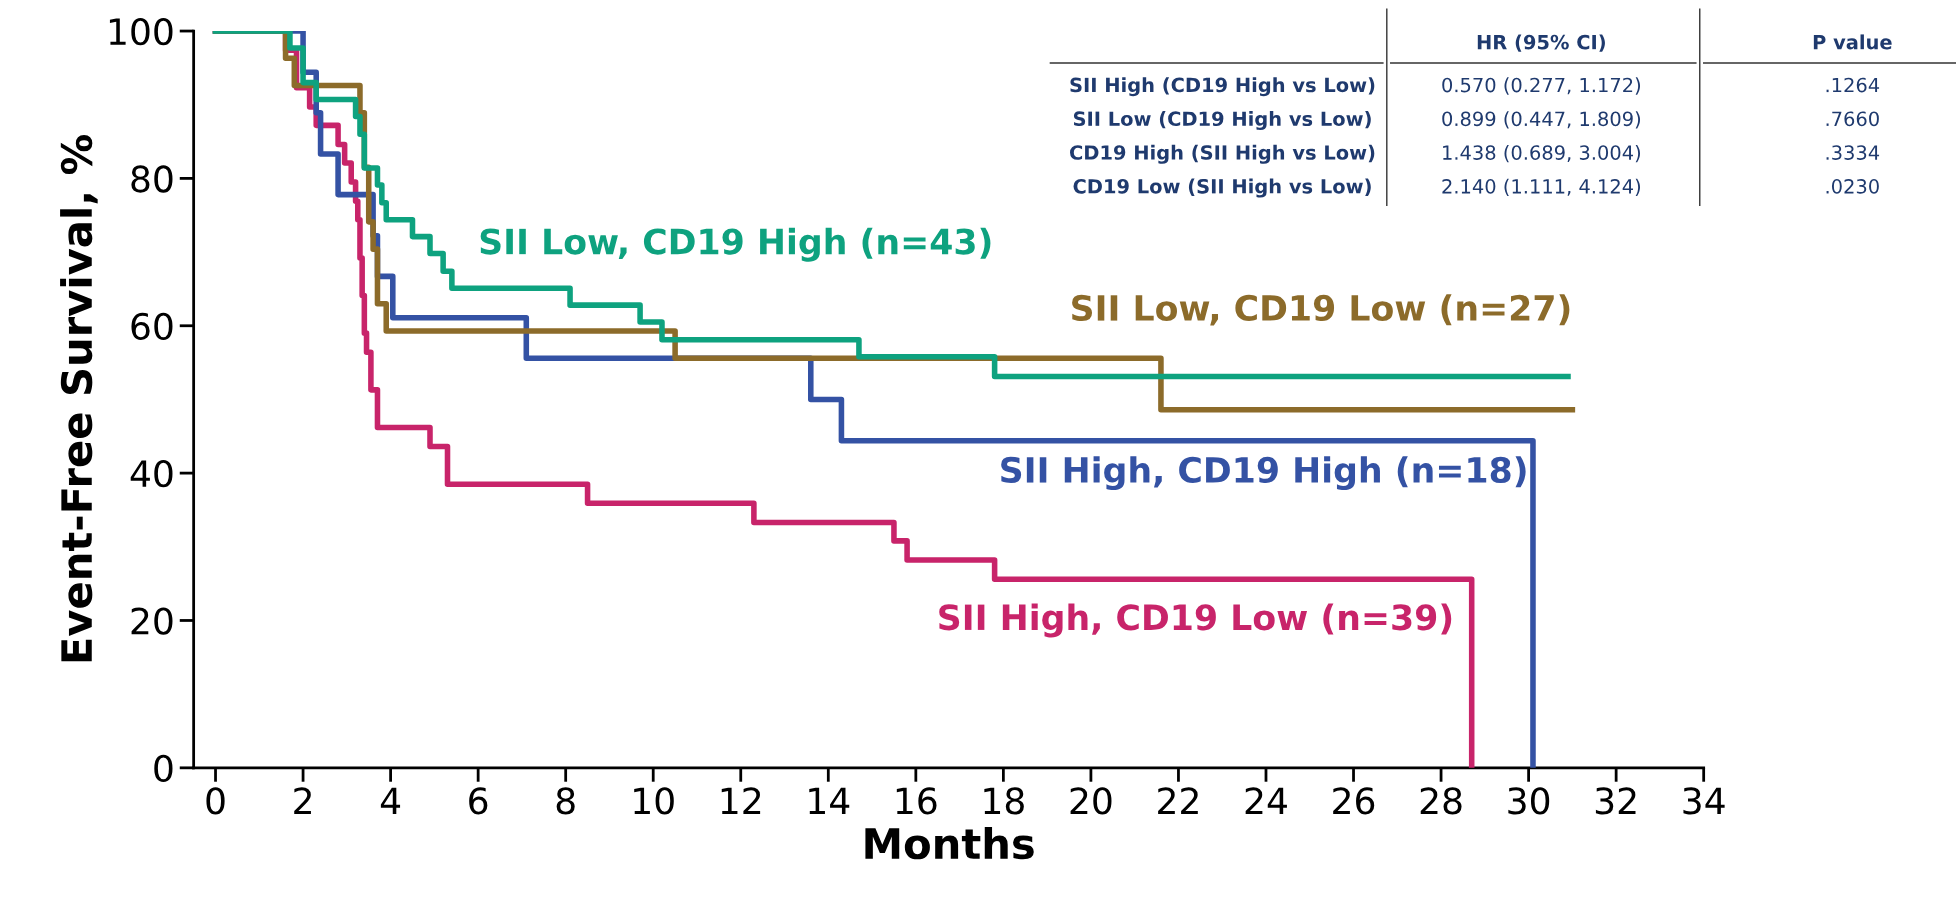 Image resolution: width=1956 pixels, height=913 pixels. What do you see at coordinates (141, 31) in the screenshot?
I see `y-tick-label: 100` at bounding box center [141, 31].